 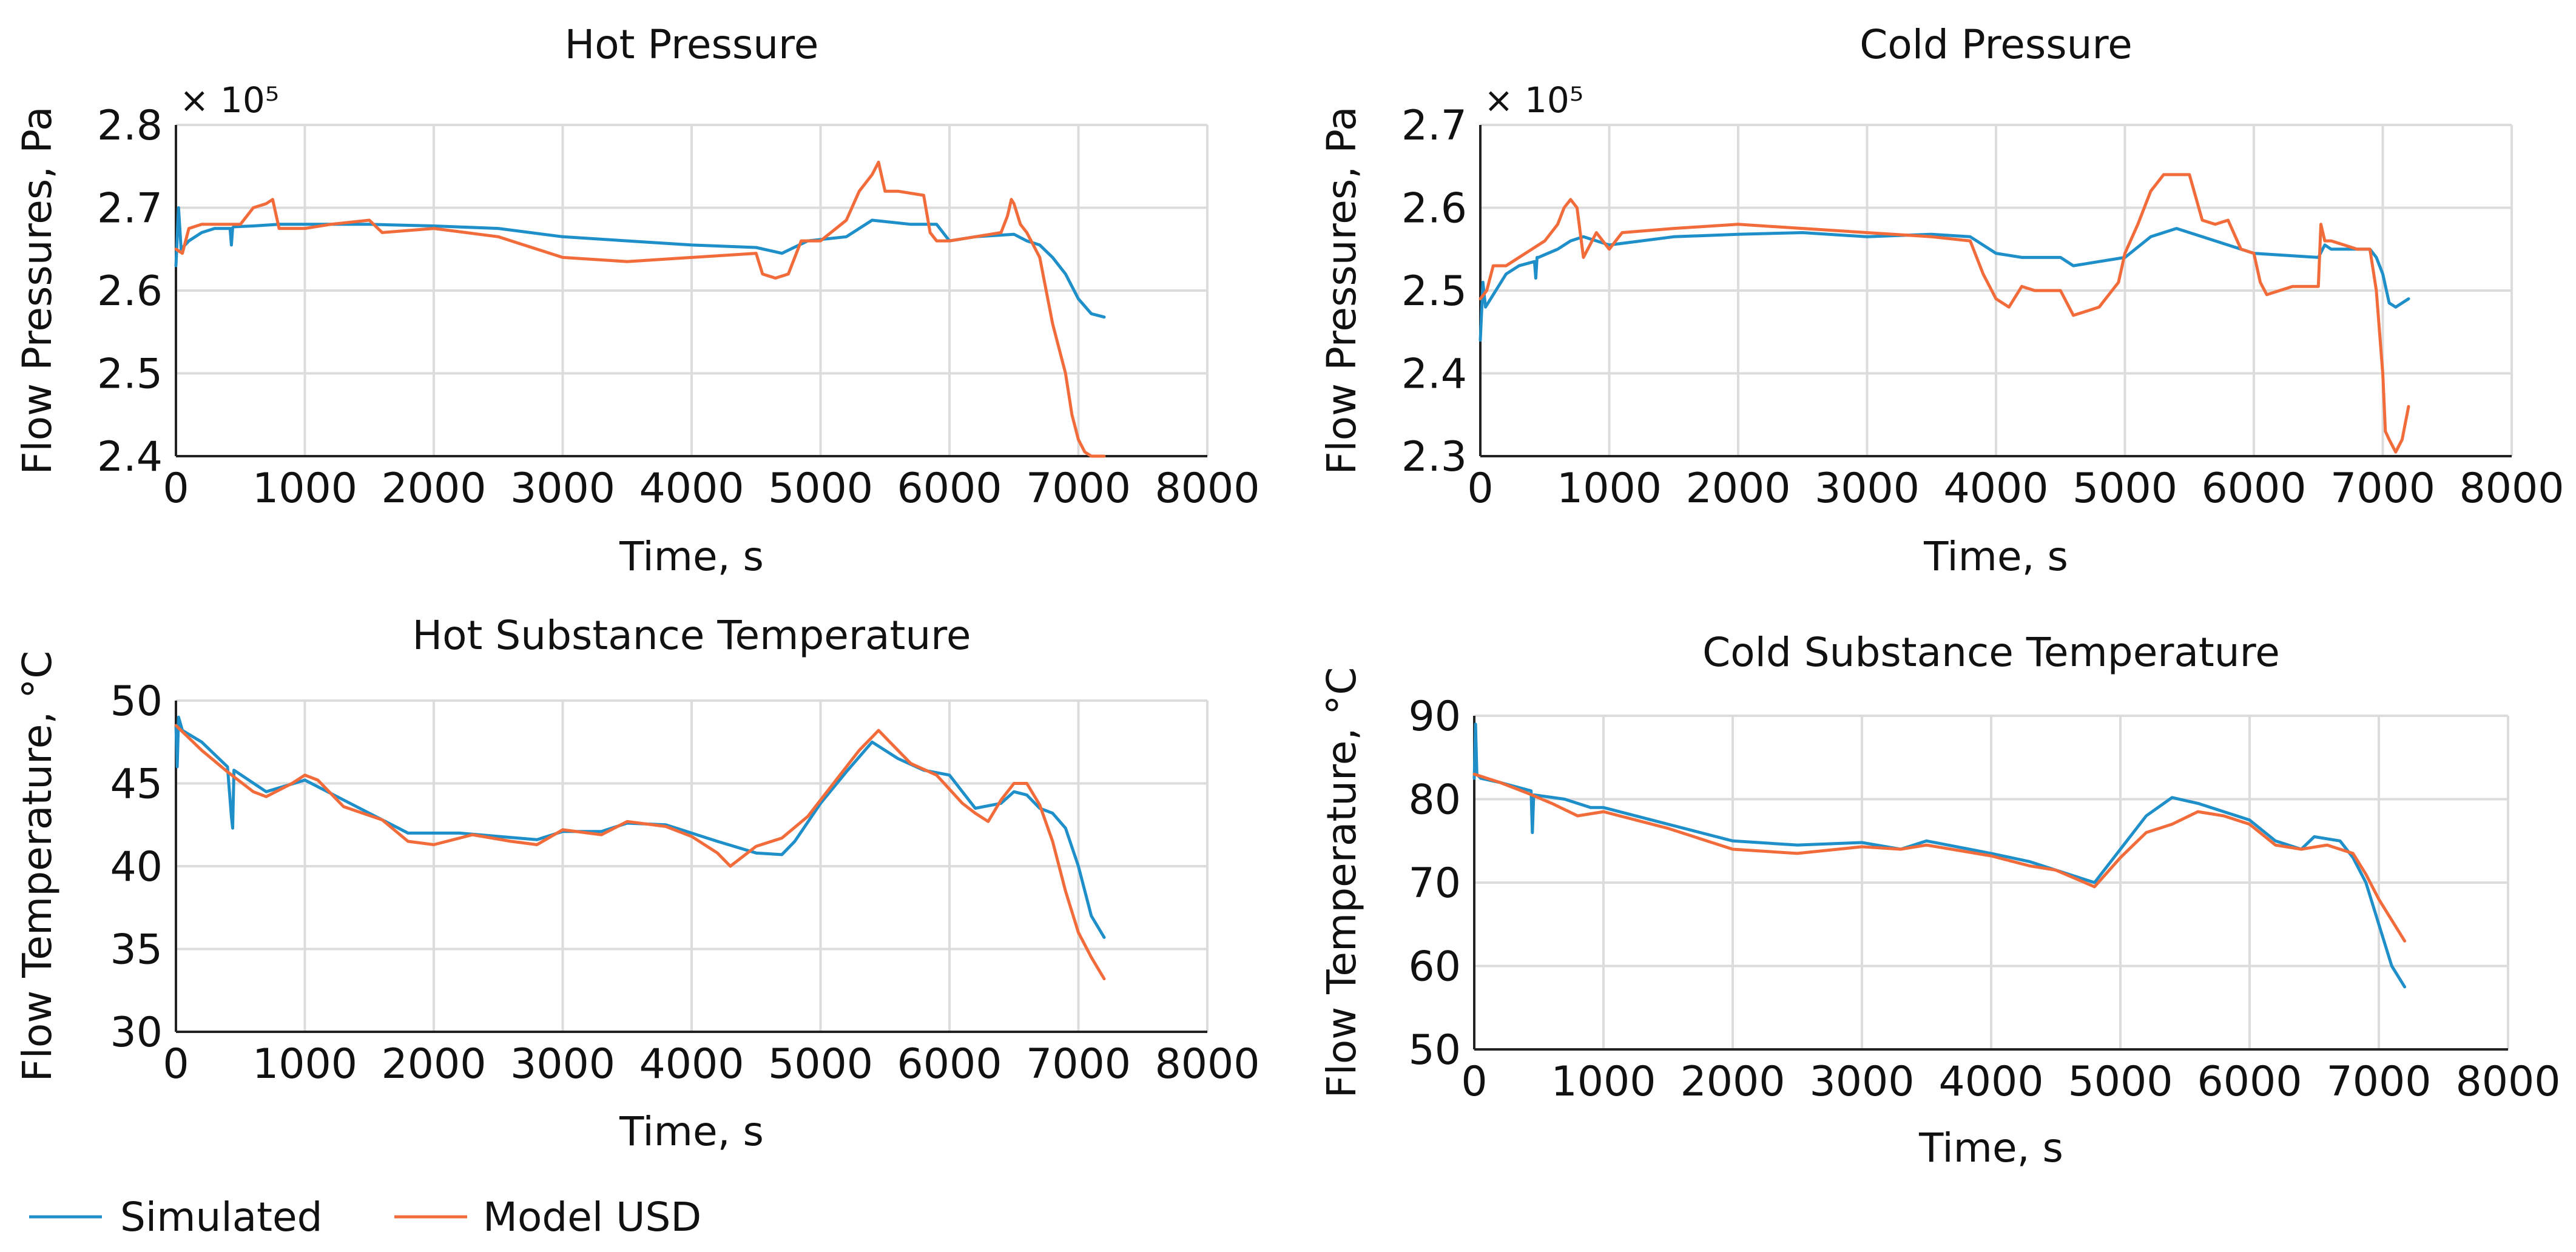 I want to click on chart-title: Hot Pressure, so click(x=692, y=45).